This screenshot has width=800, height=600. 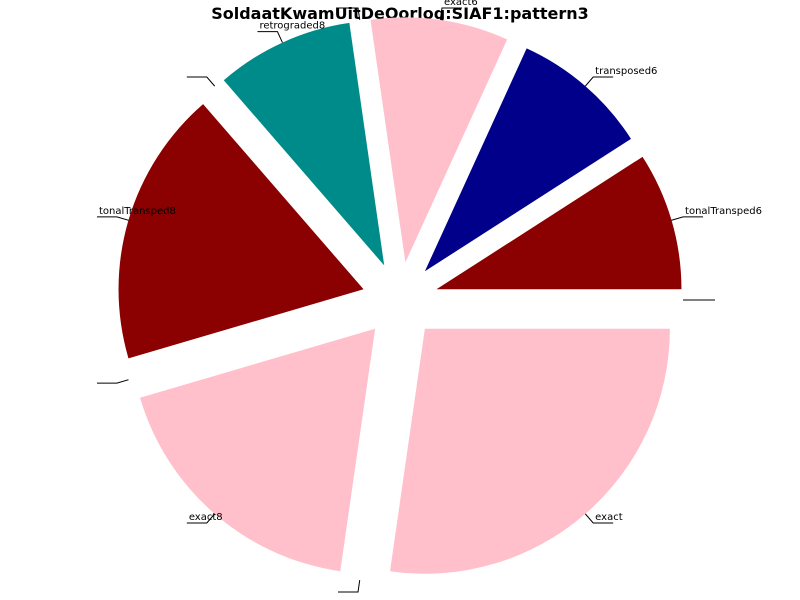 I want to click on slice-label-tonalTransped8: tonalTransped8, so click(x=137, y=211).